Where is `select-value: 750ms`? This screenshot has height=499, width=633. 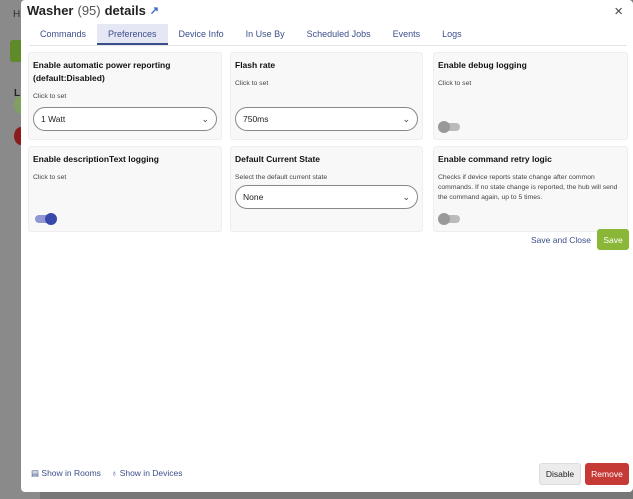 select-value: 750ms is located at coordinates (256, 119).